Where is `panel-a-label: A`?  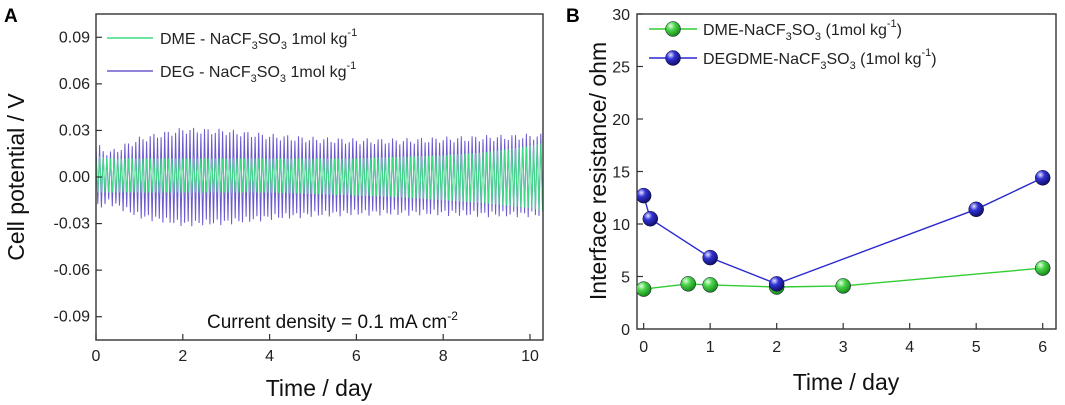
panel-a-label: A is located at coordinates (11, 16).